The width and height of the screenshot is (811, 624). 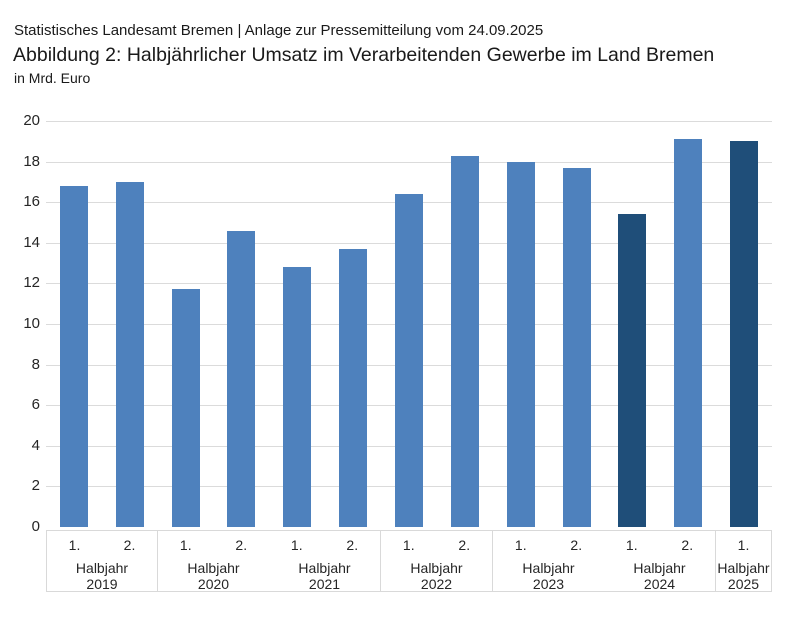 I want to click on unit-label: in Mrd. Euro, so click(x=52, y=78).